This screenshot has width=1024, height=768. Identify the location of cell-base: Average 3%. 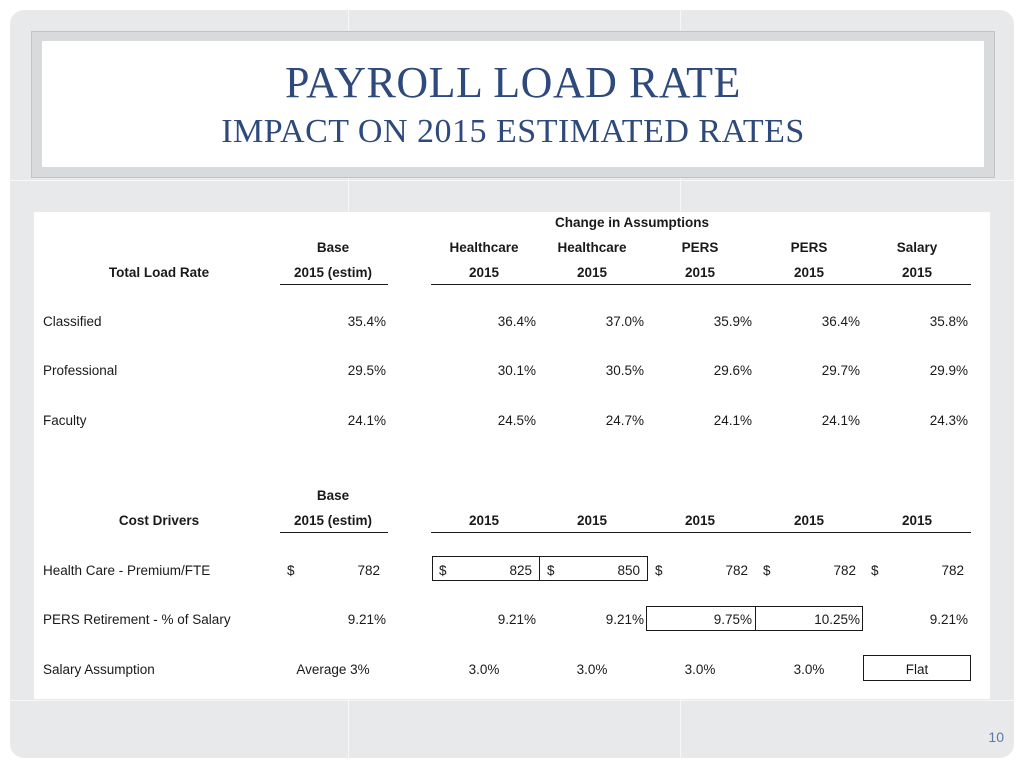
(333, 669).